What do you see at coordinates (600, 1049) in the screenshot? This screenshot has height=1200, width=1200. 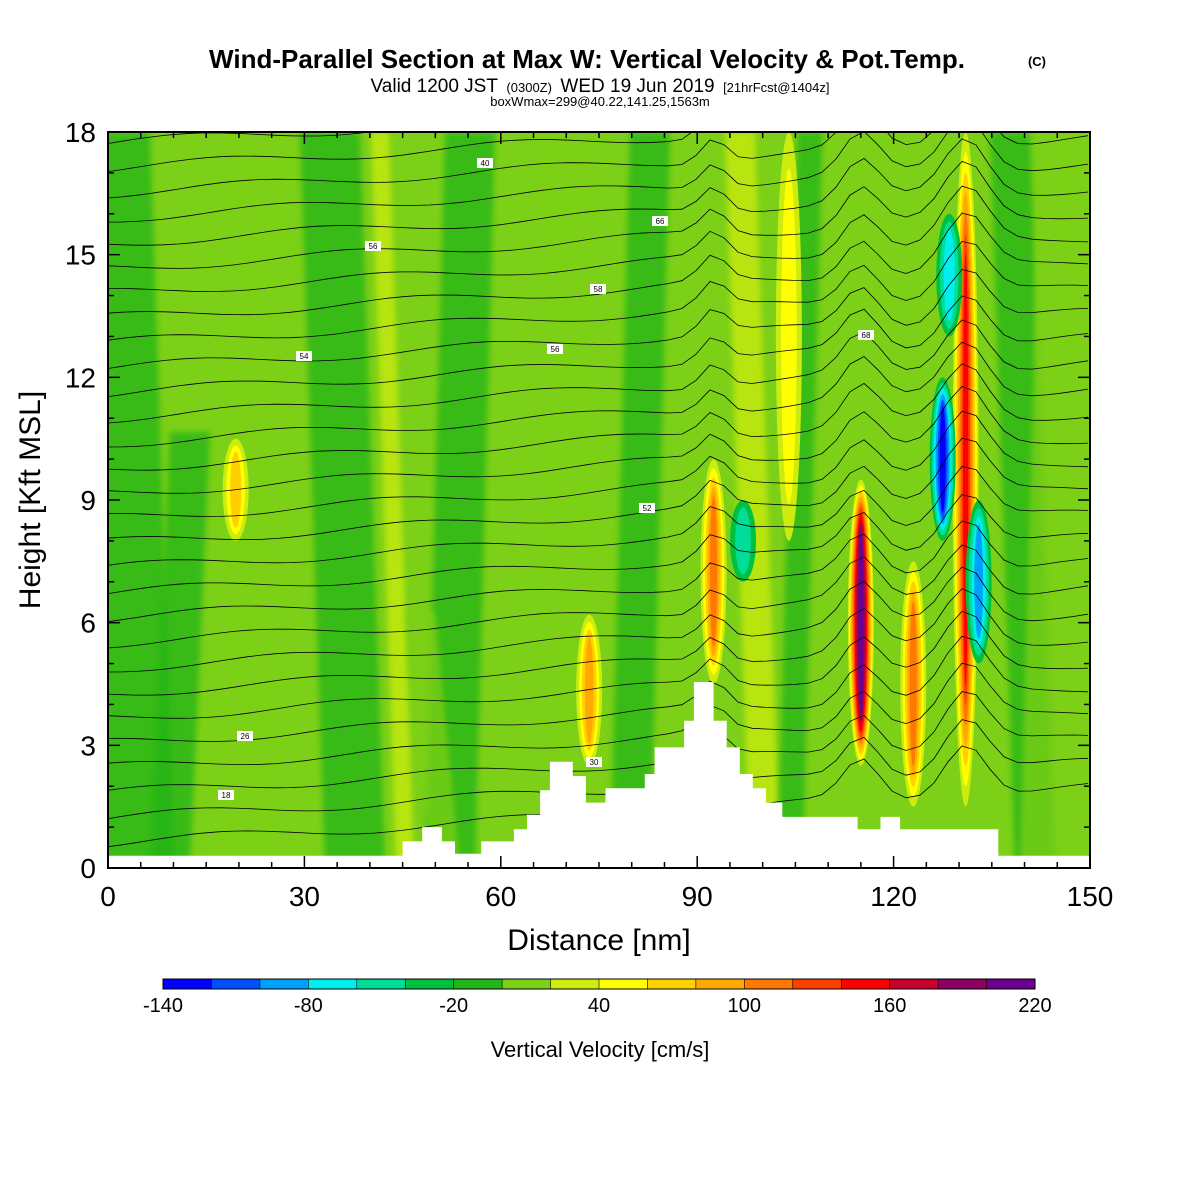 I see `colorbar-title: Vertical Velocity [cm/s]` at bounding box center [600, 1049].